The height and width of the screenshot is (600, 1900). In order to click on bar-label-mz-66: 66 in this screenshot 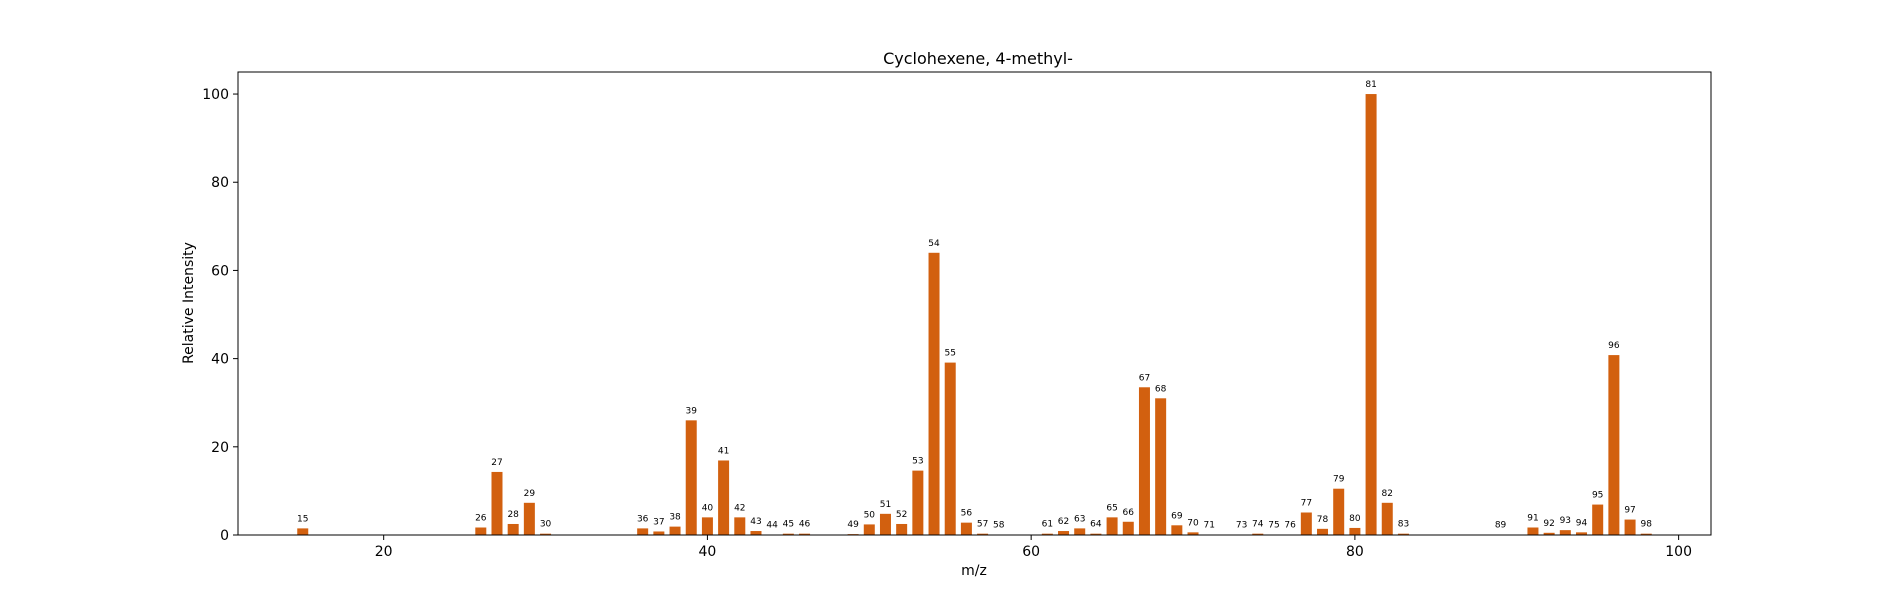, I will do `click(1129, 513)`.